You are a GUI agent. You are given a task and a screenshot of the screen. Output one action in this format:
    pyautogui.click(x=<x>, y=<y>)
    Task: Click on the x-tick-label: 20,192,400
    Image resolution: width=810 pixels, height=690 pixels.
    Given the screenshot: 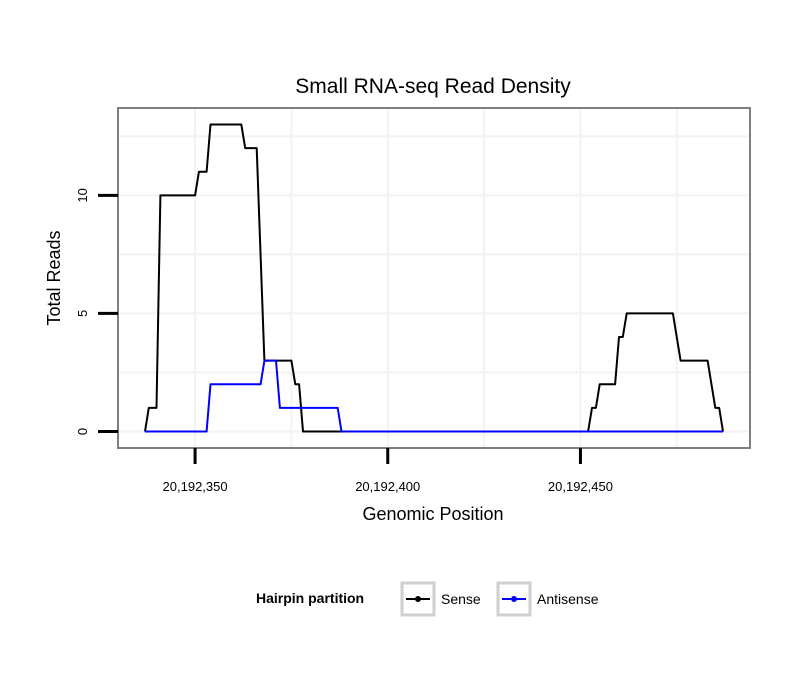 What is the action you would take?
    pyautogui.click(x=387, y=486)
    